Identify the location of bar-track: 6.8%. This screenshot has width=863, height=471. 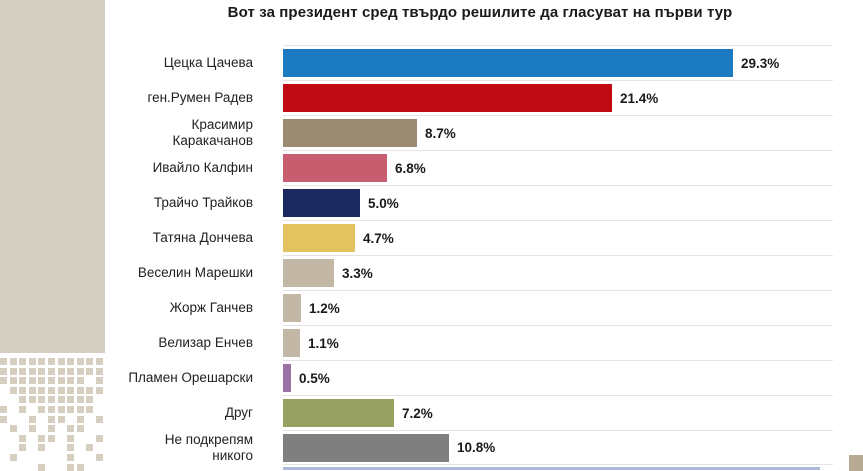
(558, 167).